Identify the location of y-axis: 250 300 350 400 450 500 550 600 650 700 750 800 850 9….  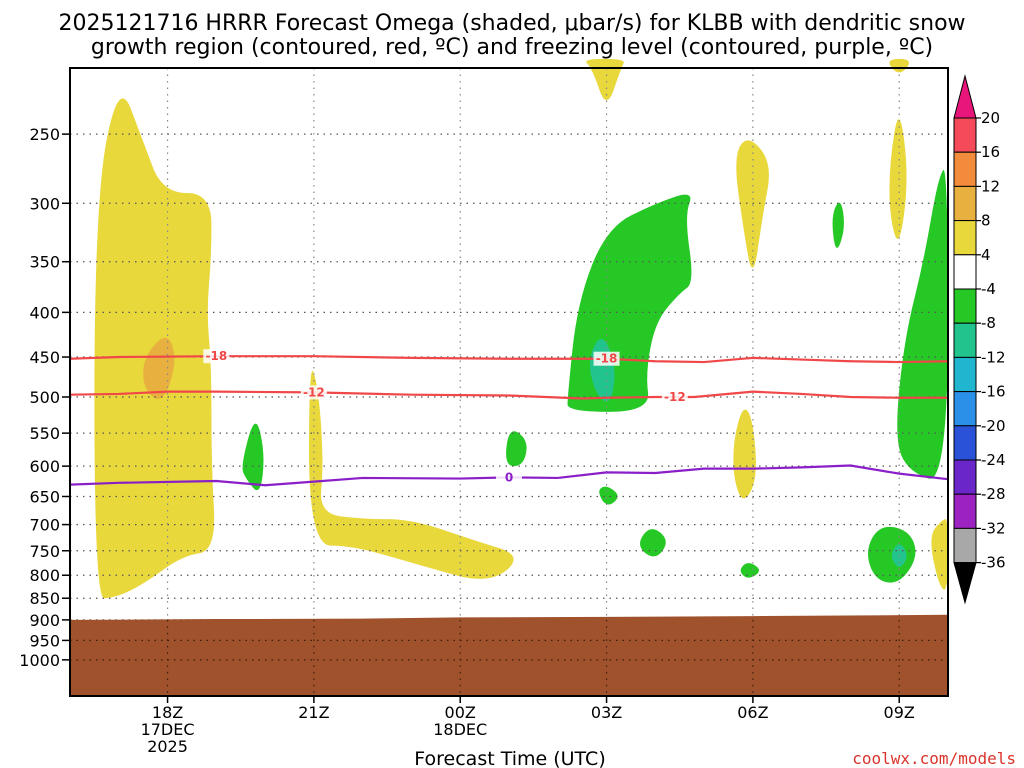
(44, 397).